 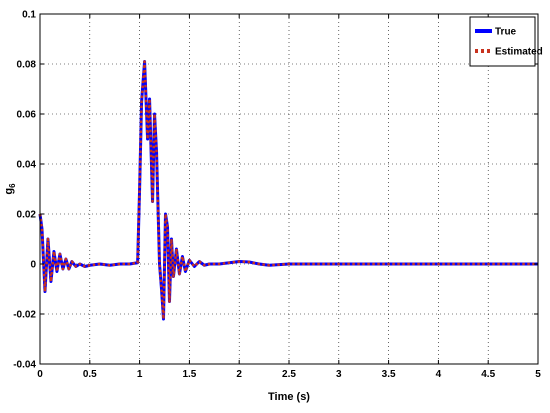 I want to click on x-tick-label: 4, so click(x=439, y=374).